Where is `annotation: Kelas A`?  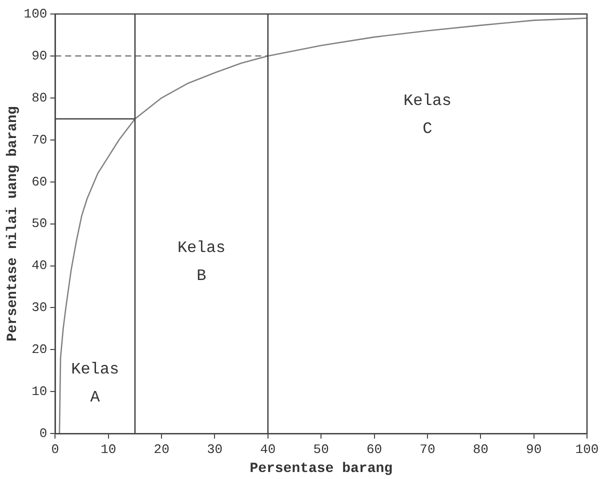 annotation: Kelas A is located at coordinates (95, 383).